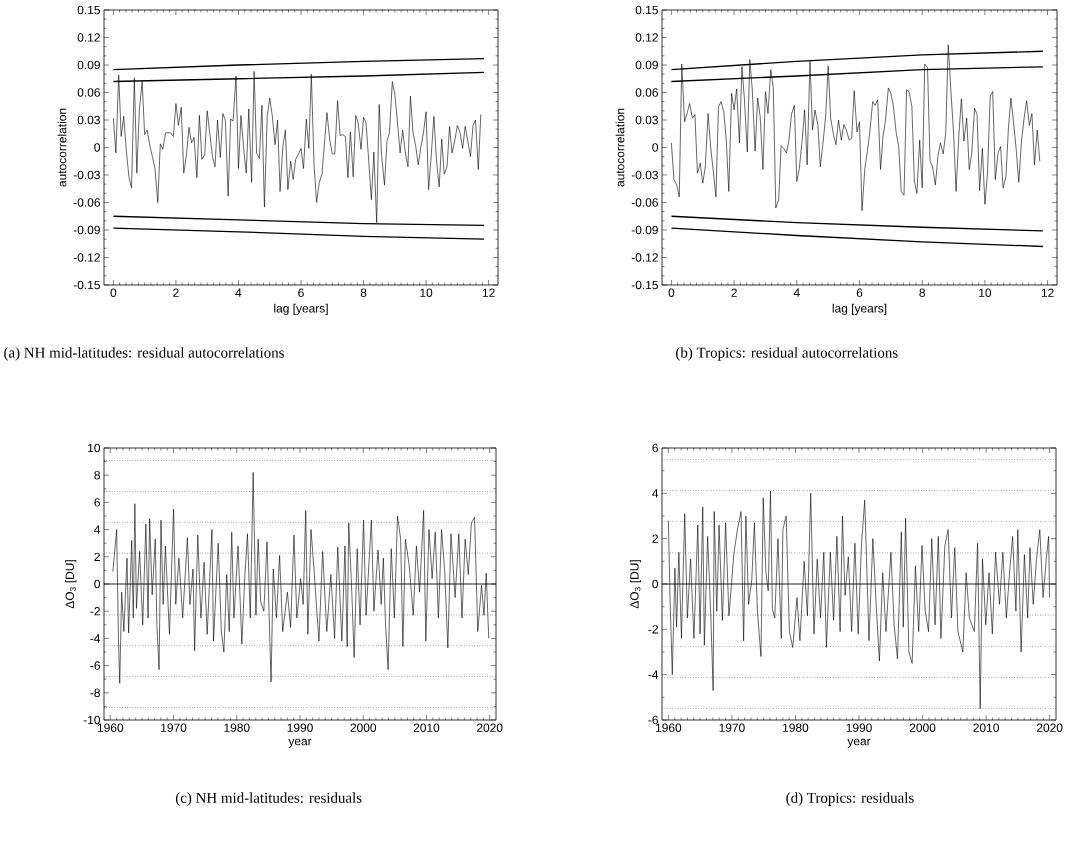  What do you see at coordinates (94, 448) in the screenshot?
I see `y-tick-label: 10` at bounding box center [94, 448].